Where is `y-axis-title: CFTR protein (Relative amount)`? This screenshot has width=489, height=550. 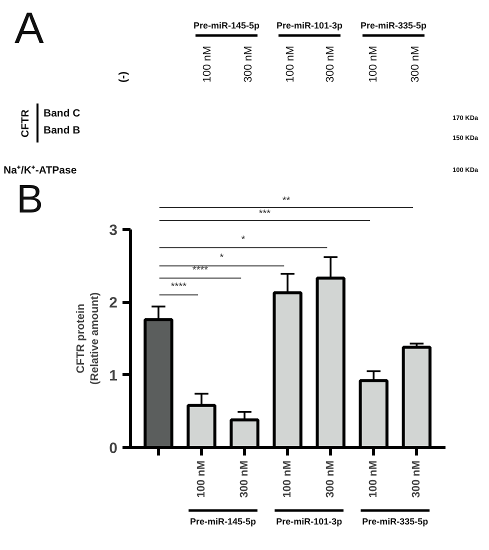
y-axis-title: CFTR protein (Relative amount) is located at coordinates (88, 338).